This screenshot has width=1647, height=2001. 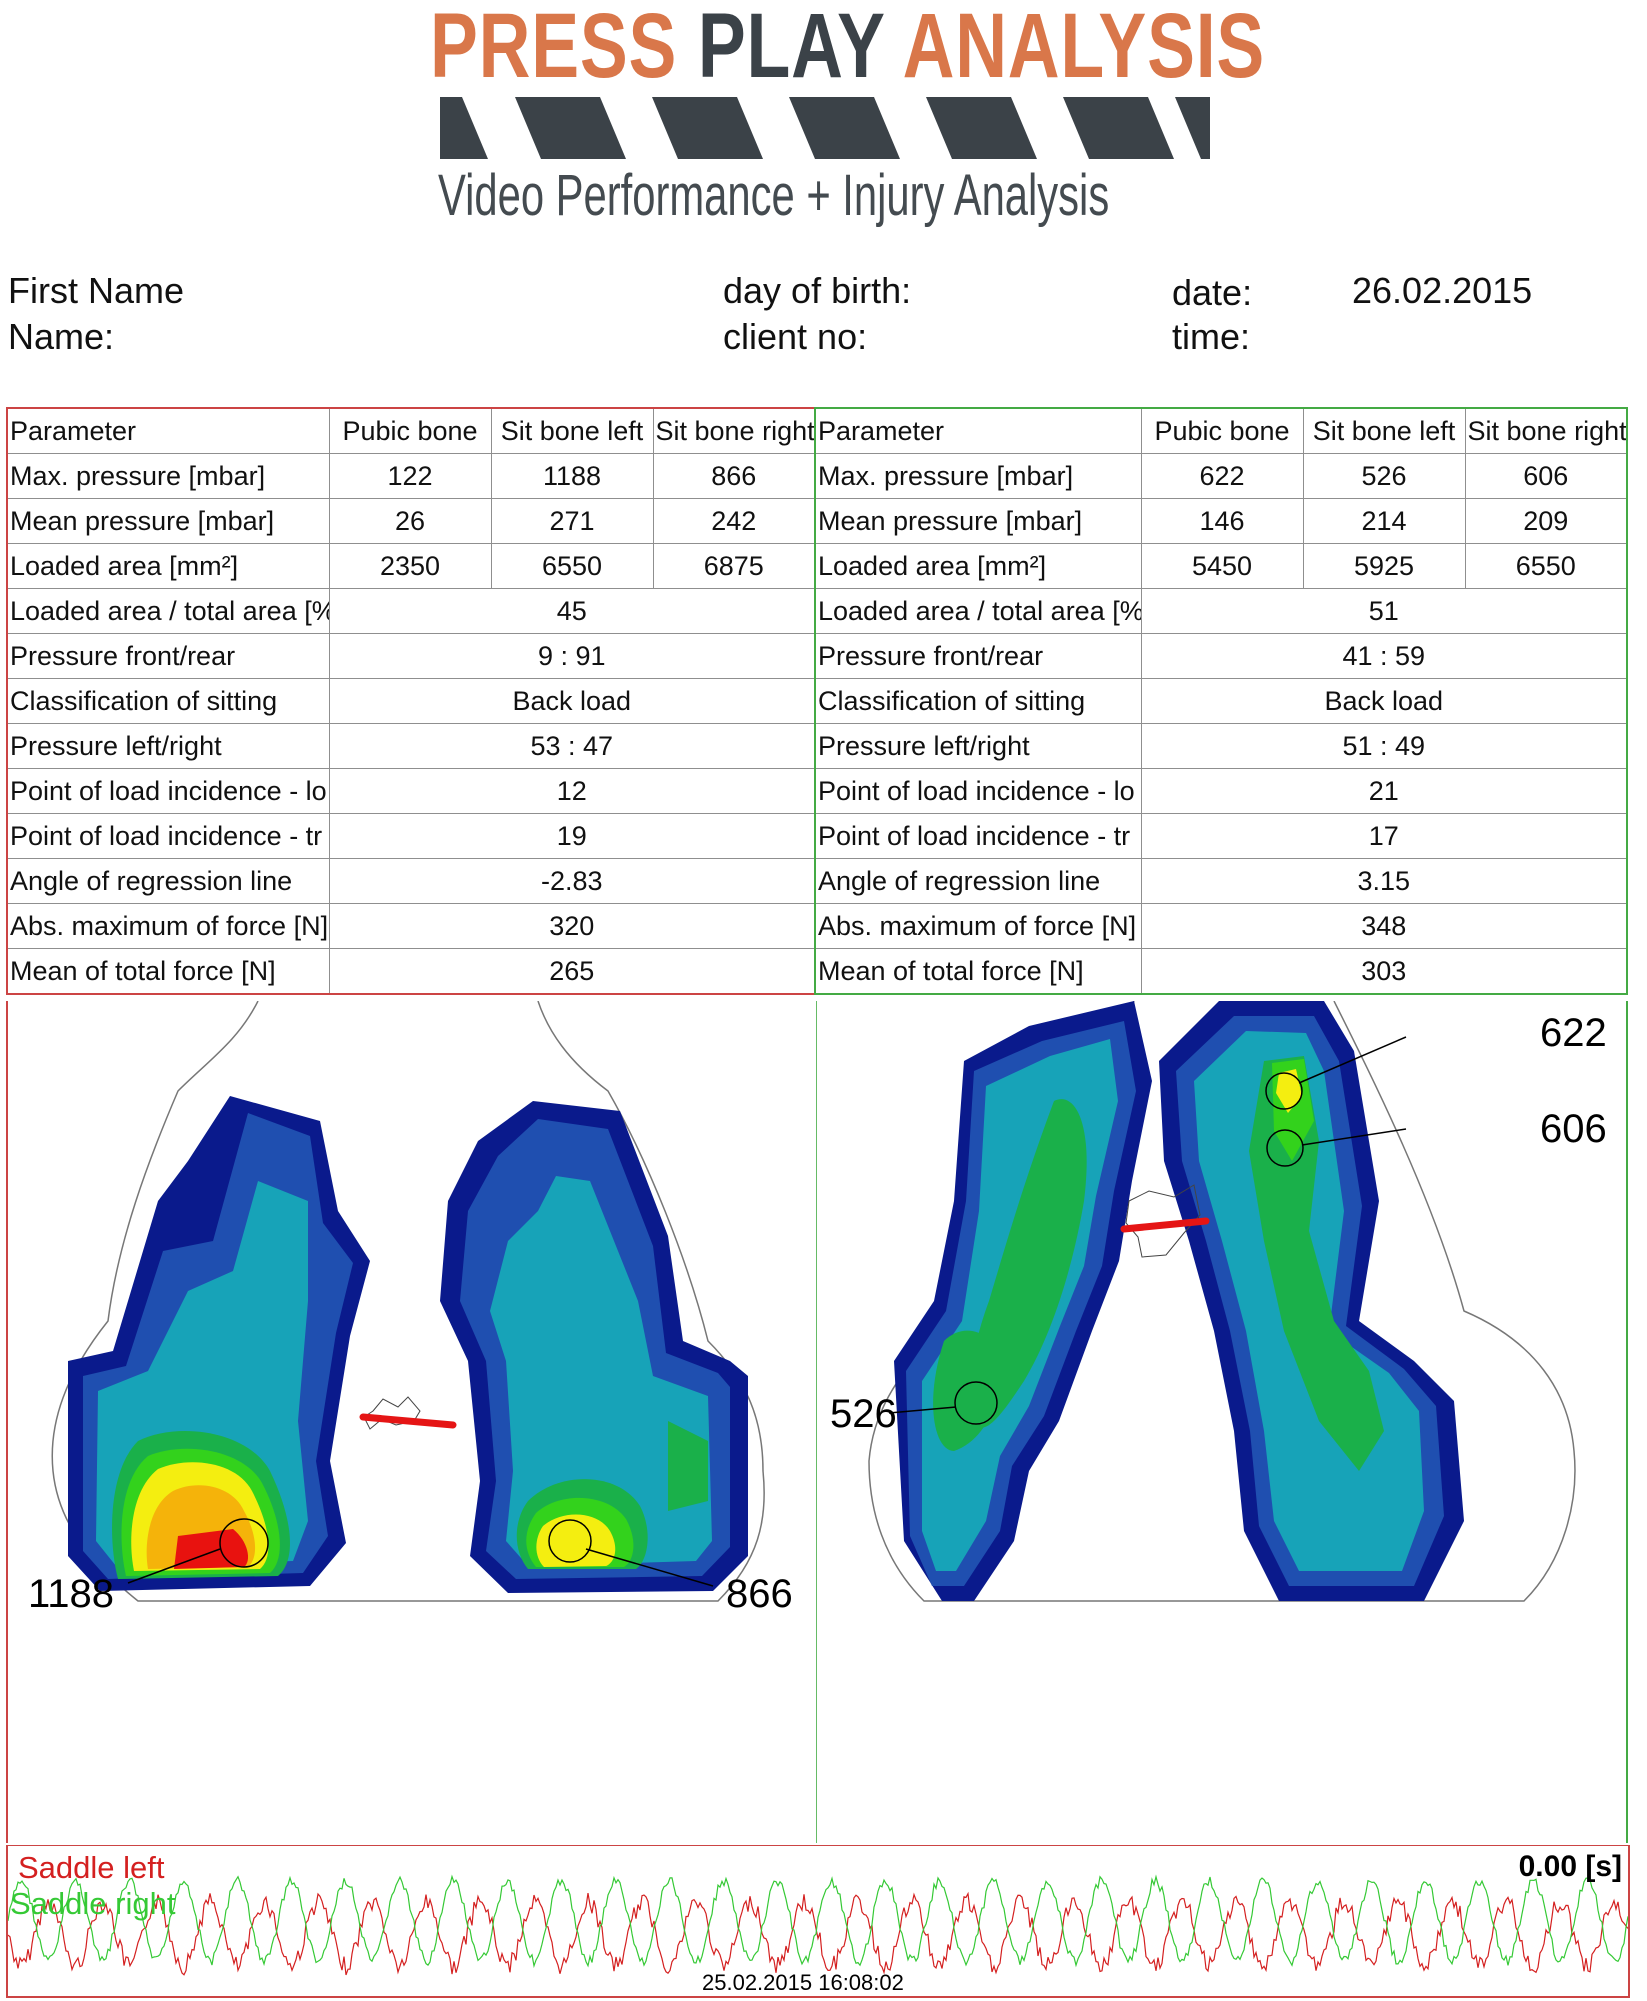 I want to click on table-row: Pressure left/right 51 : 49, so click(x=1221, y=746).